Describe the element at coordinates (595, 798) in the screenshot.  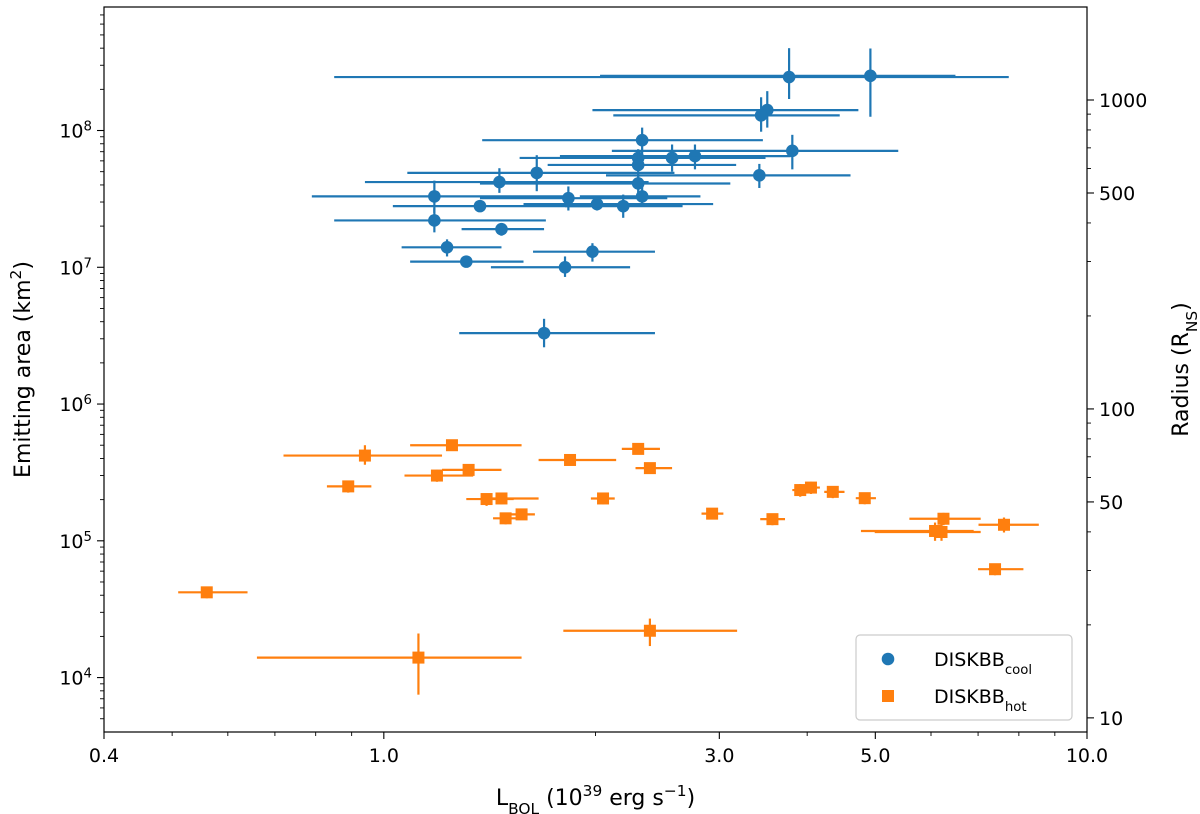
I see `x-axis-label: LBOL (1039 erg s−1)` at that location.